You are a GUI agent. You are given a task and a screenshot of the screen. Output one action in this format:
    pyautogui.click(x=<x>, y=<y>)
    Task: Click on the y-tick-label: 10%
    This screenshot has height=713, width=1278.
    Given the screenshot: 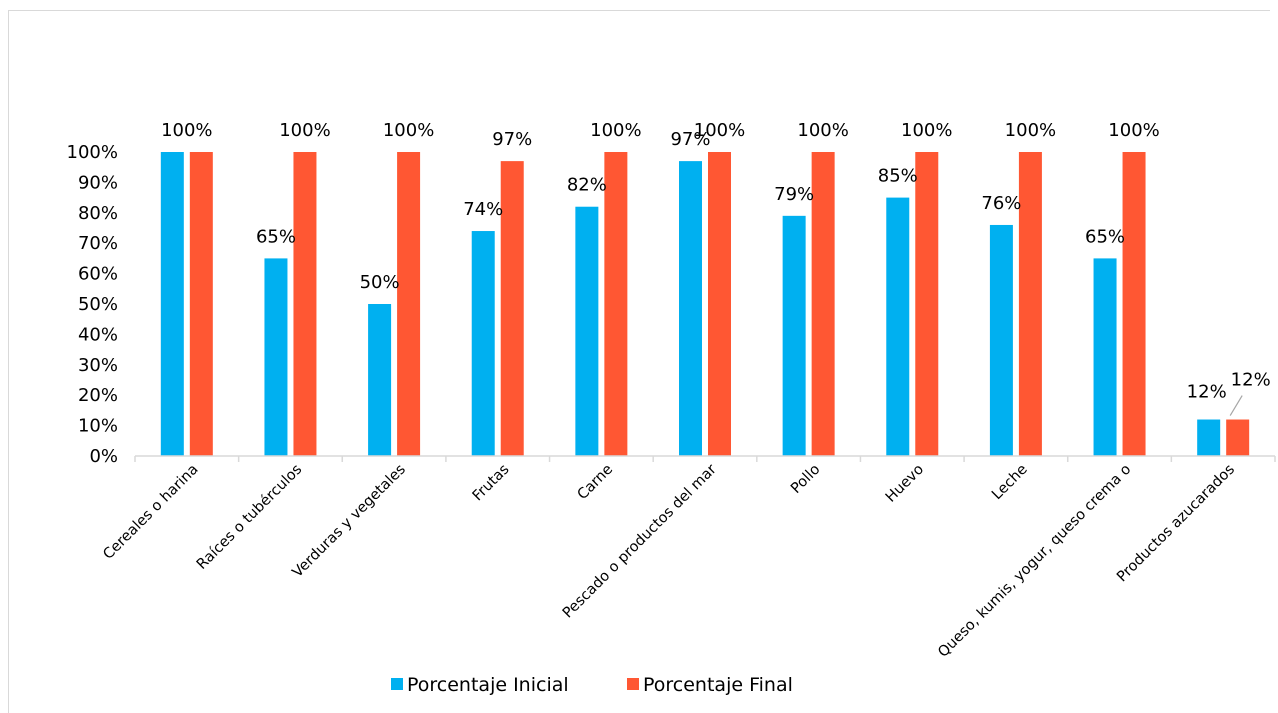 What is the action you would take?
    pyautogui.click(x=98, y=426)
    